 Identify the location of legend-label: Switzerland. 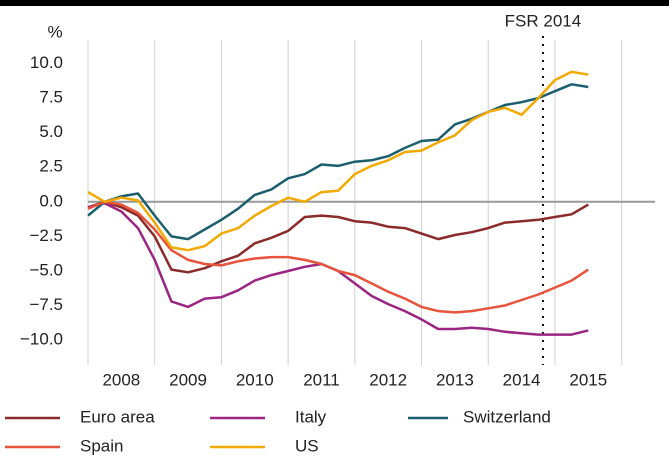
(507, 416).